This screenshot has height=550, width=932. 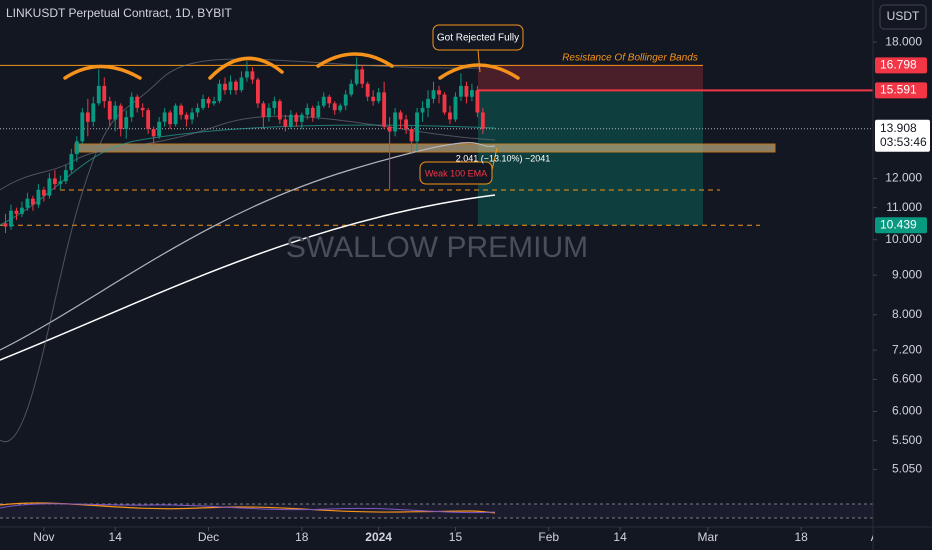 I want to click on stop-zone, so click(x=590, y=78).